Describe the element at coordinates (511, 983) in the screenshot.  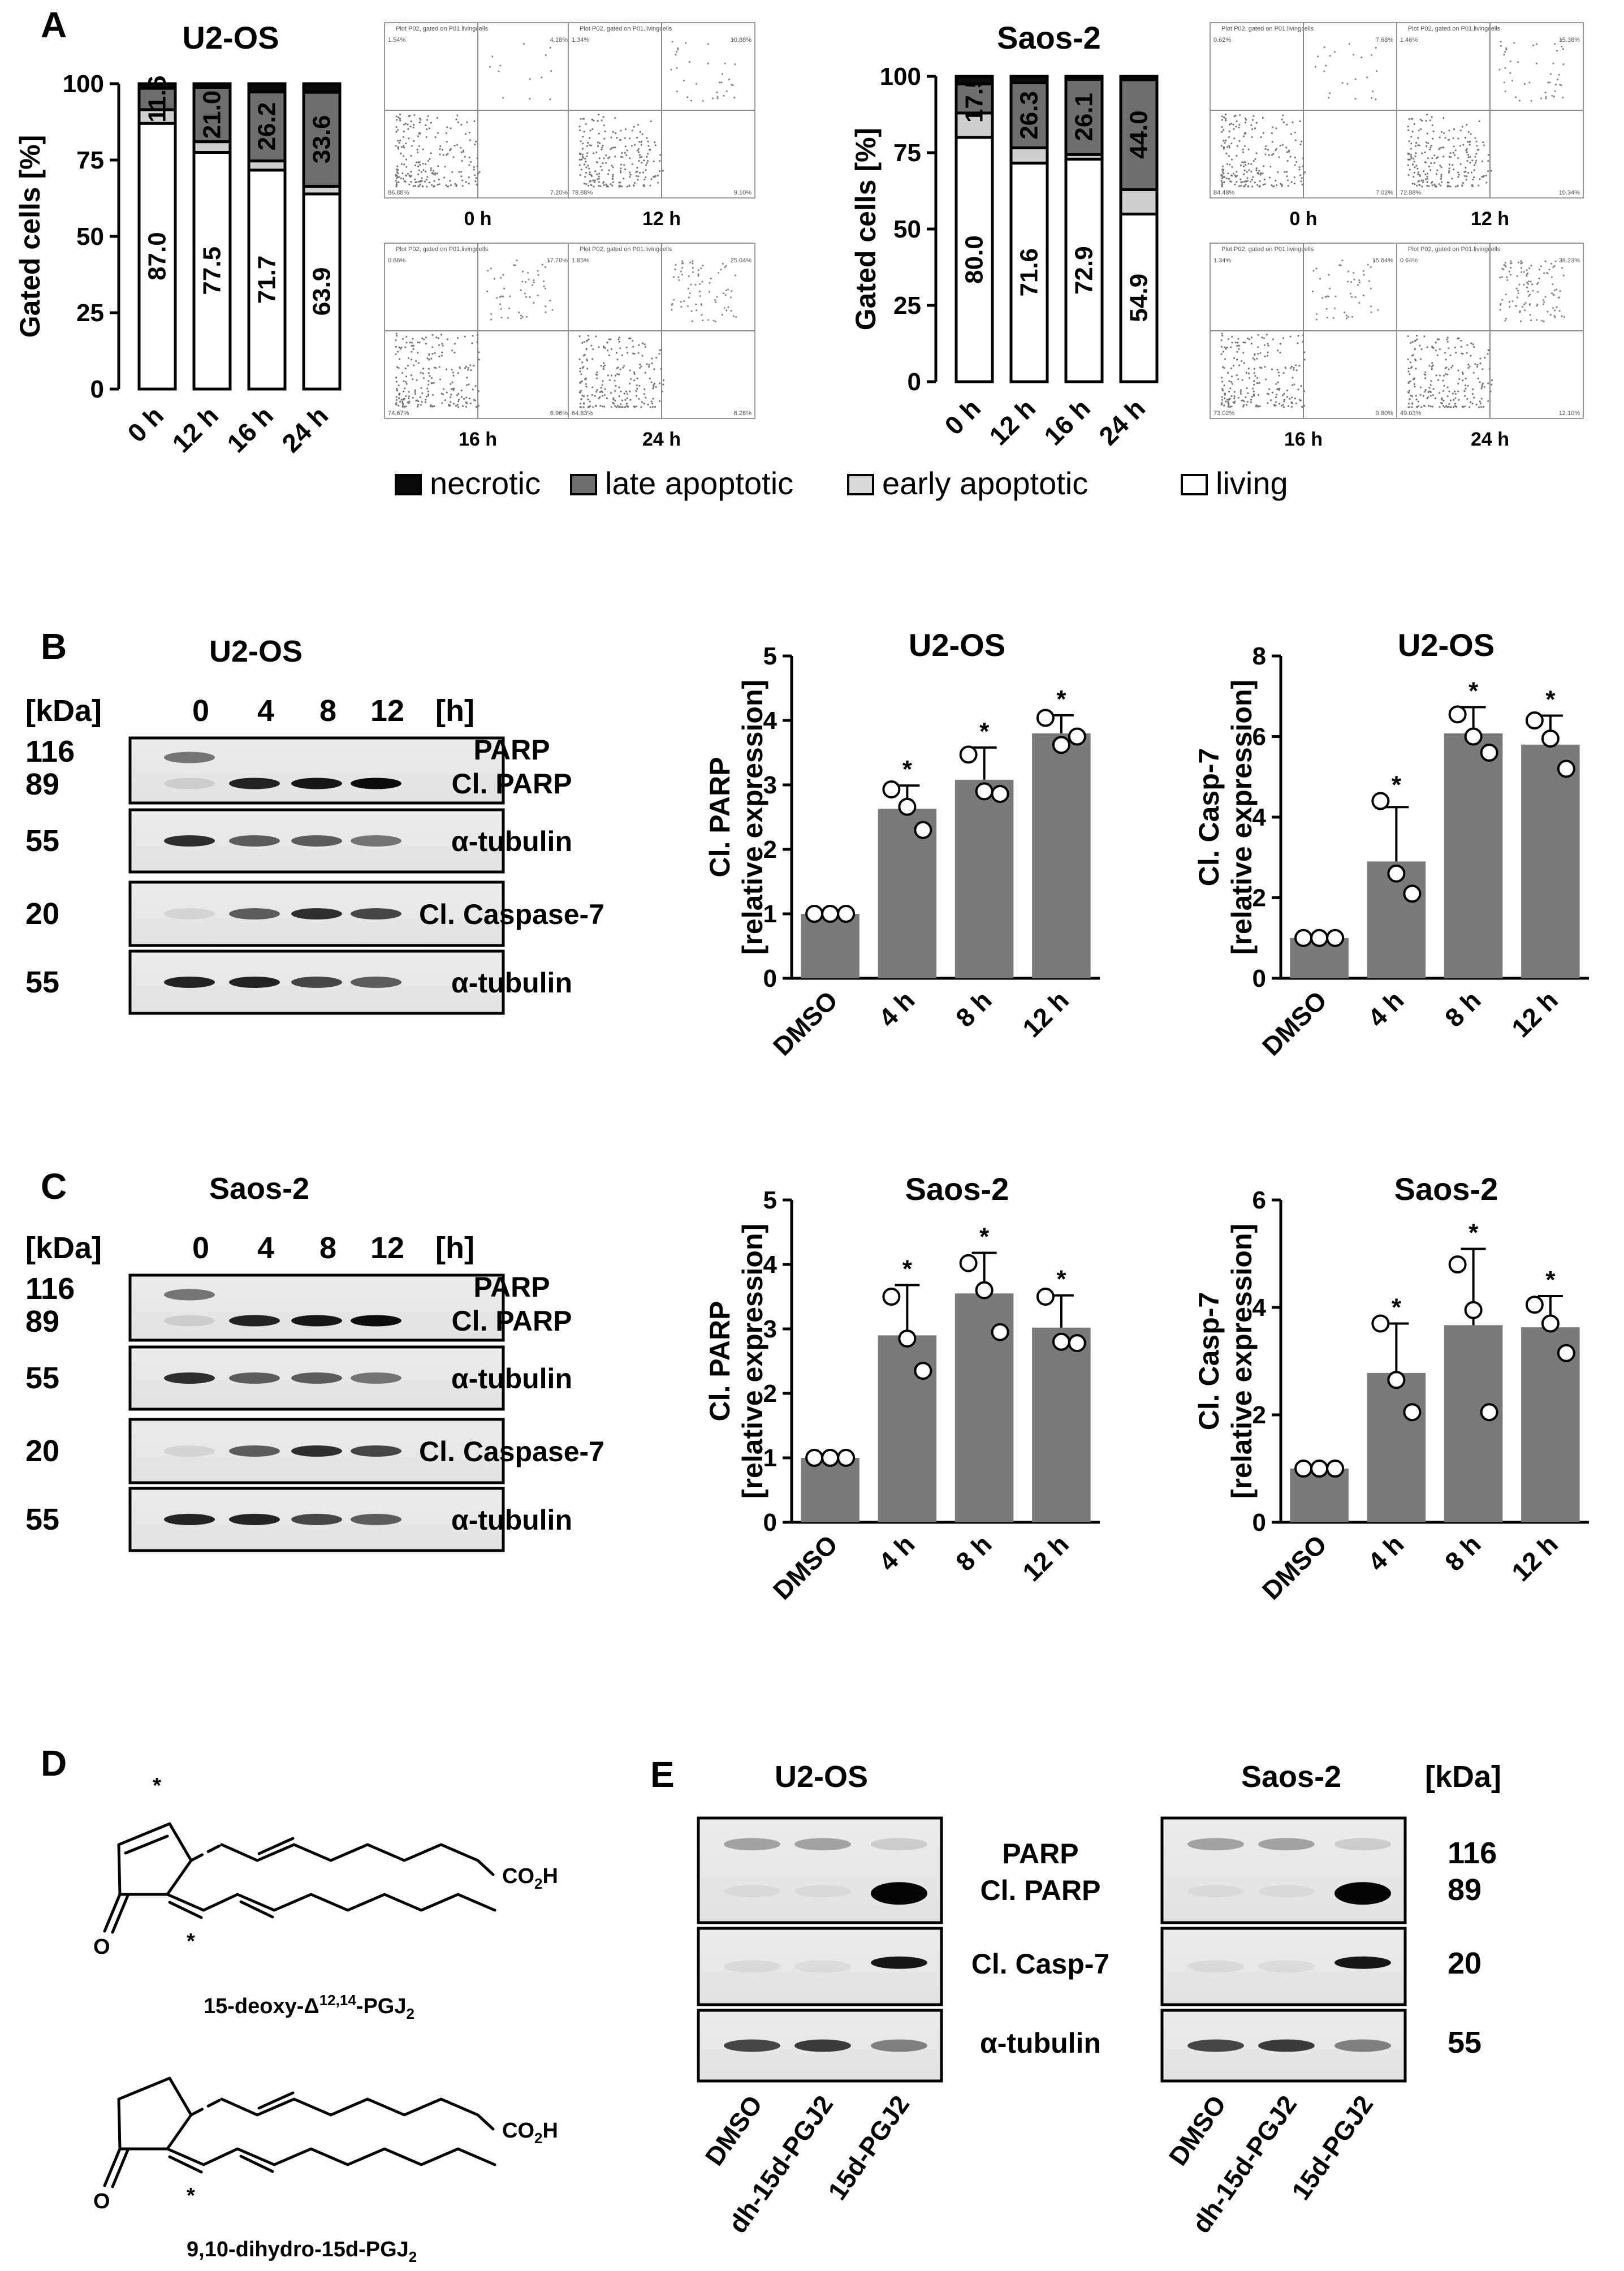
I see `protein-label: α-tubulin` at that location.